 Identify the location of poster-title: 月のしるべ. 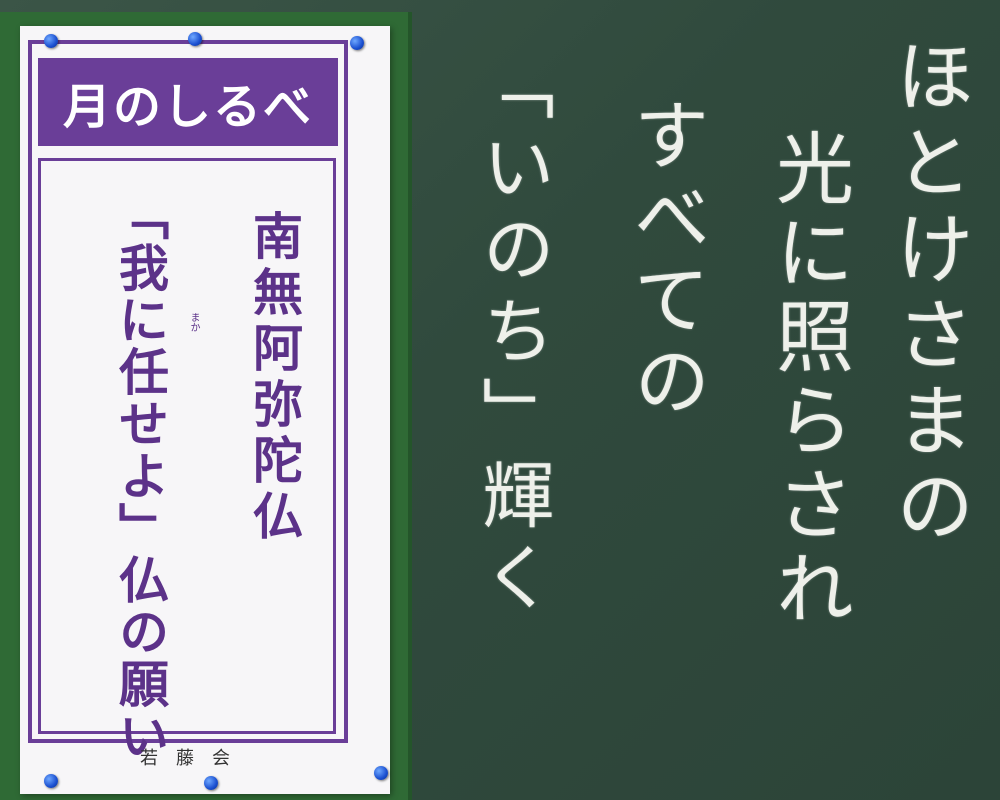
(187, 107).